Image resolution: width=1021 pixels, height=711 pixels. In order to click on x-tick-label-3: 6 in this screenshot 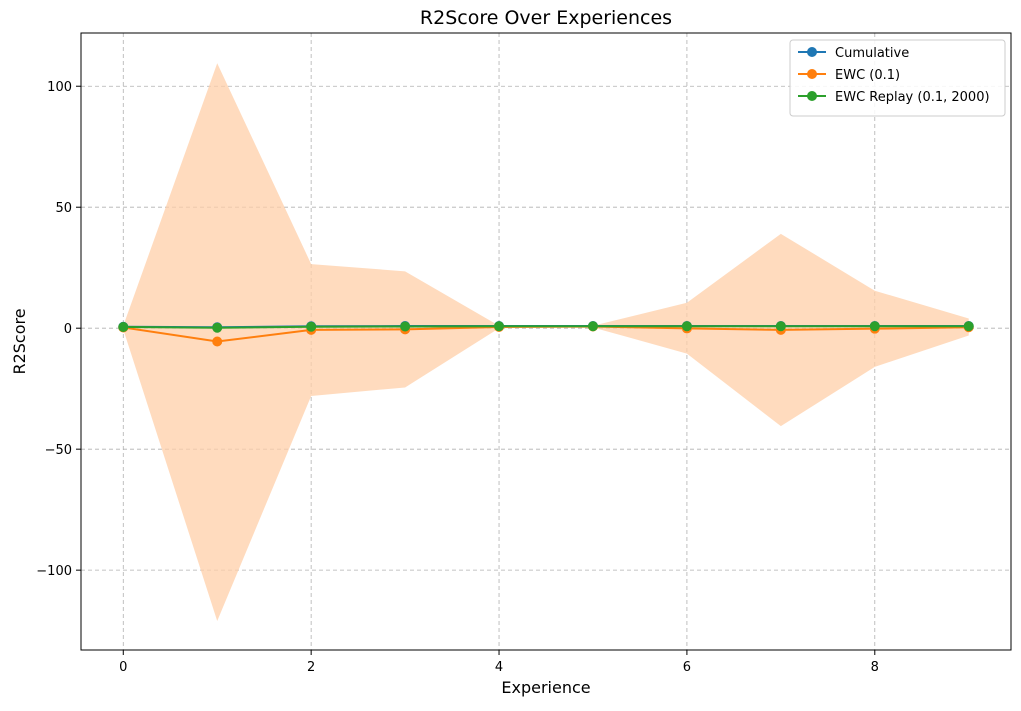, I will do `click(687, 667)`.